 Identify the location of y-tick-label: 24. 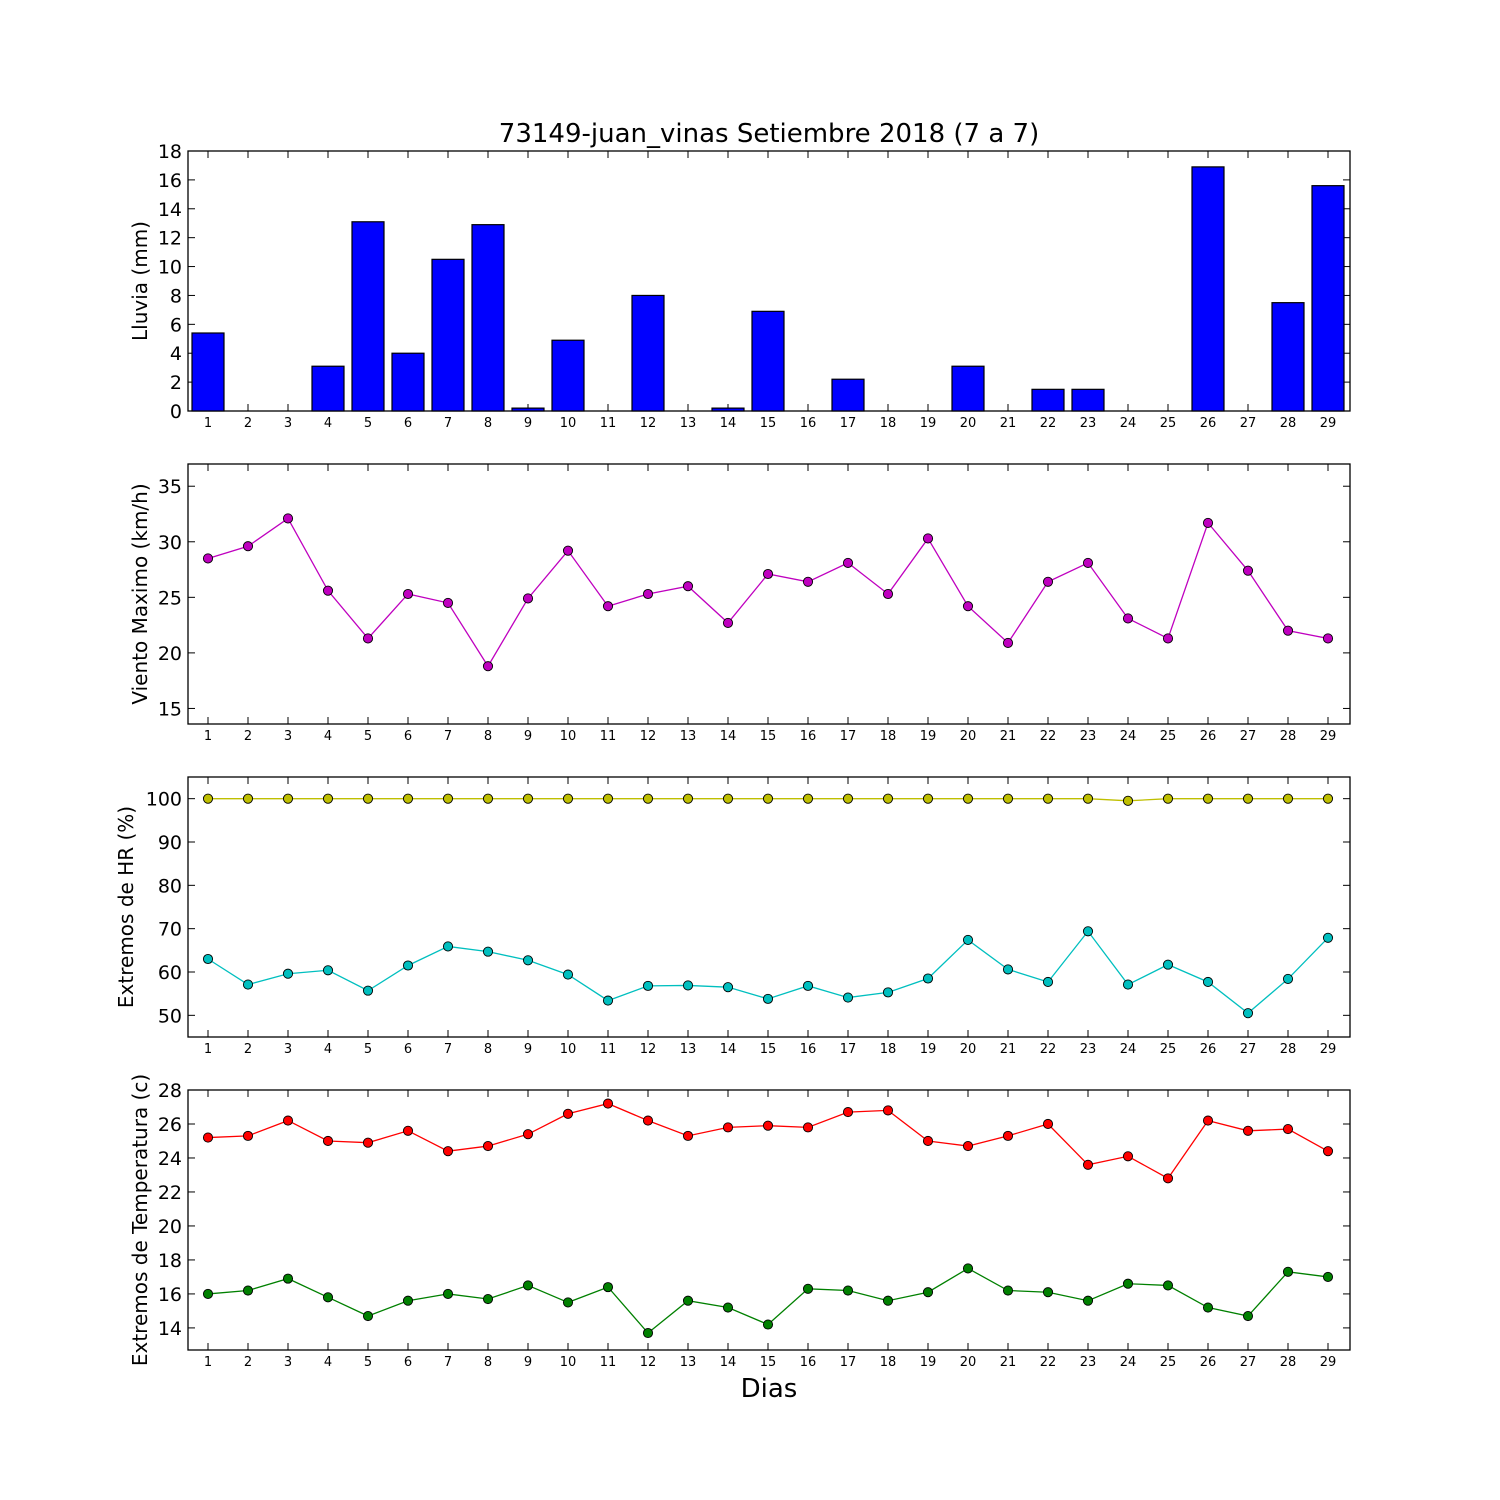
(170, 1159).